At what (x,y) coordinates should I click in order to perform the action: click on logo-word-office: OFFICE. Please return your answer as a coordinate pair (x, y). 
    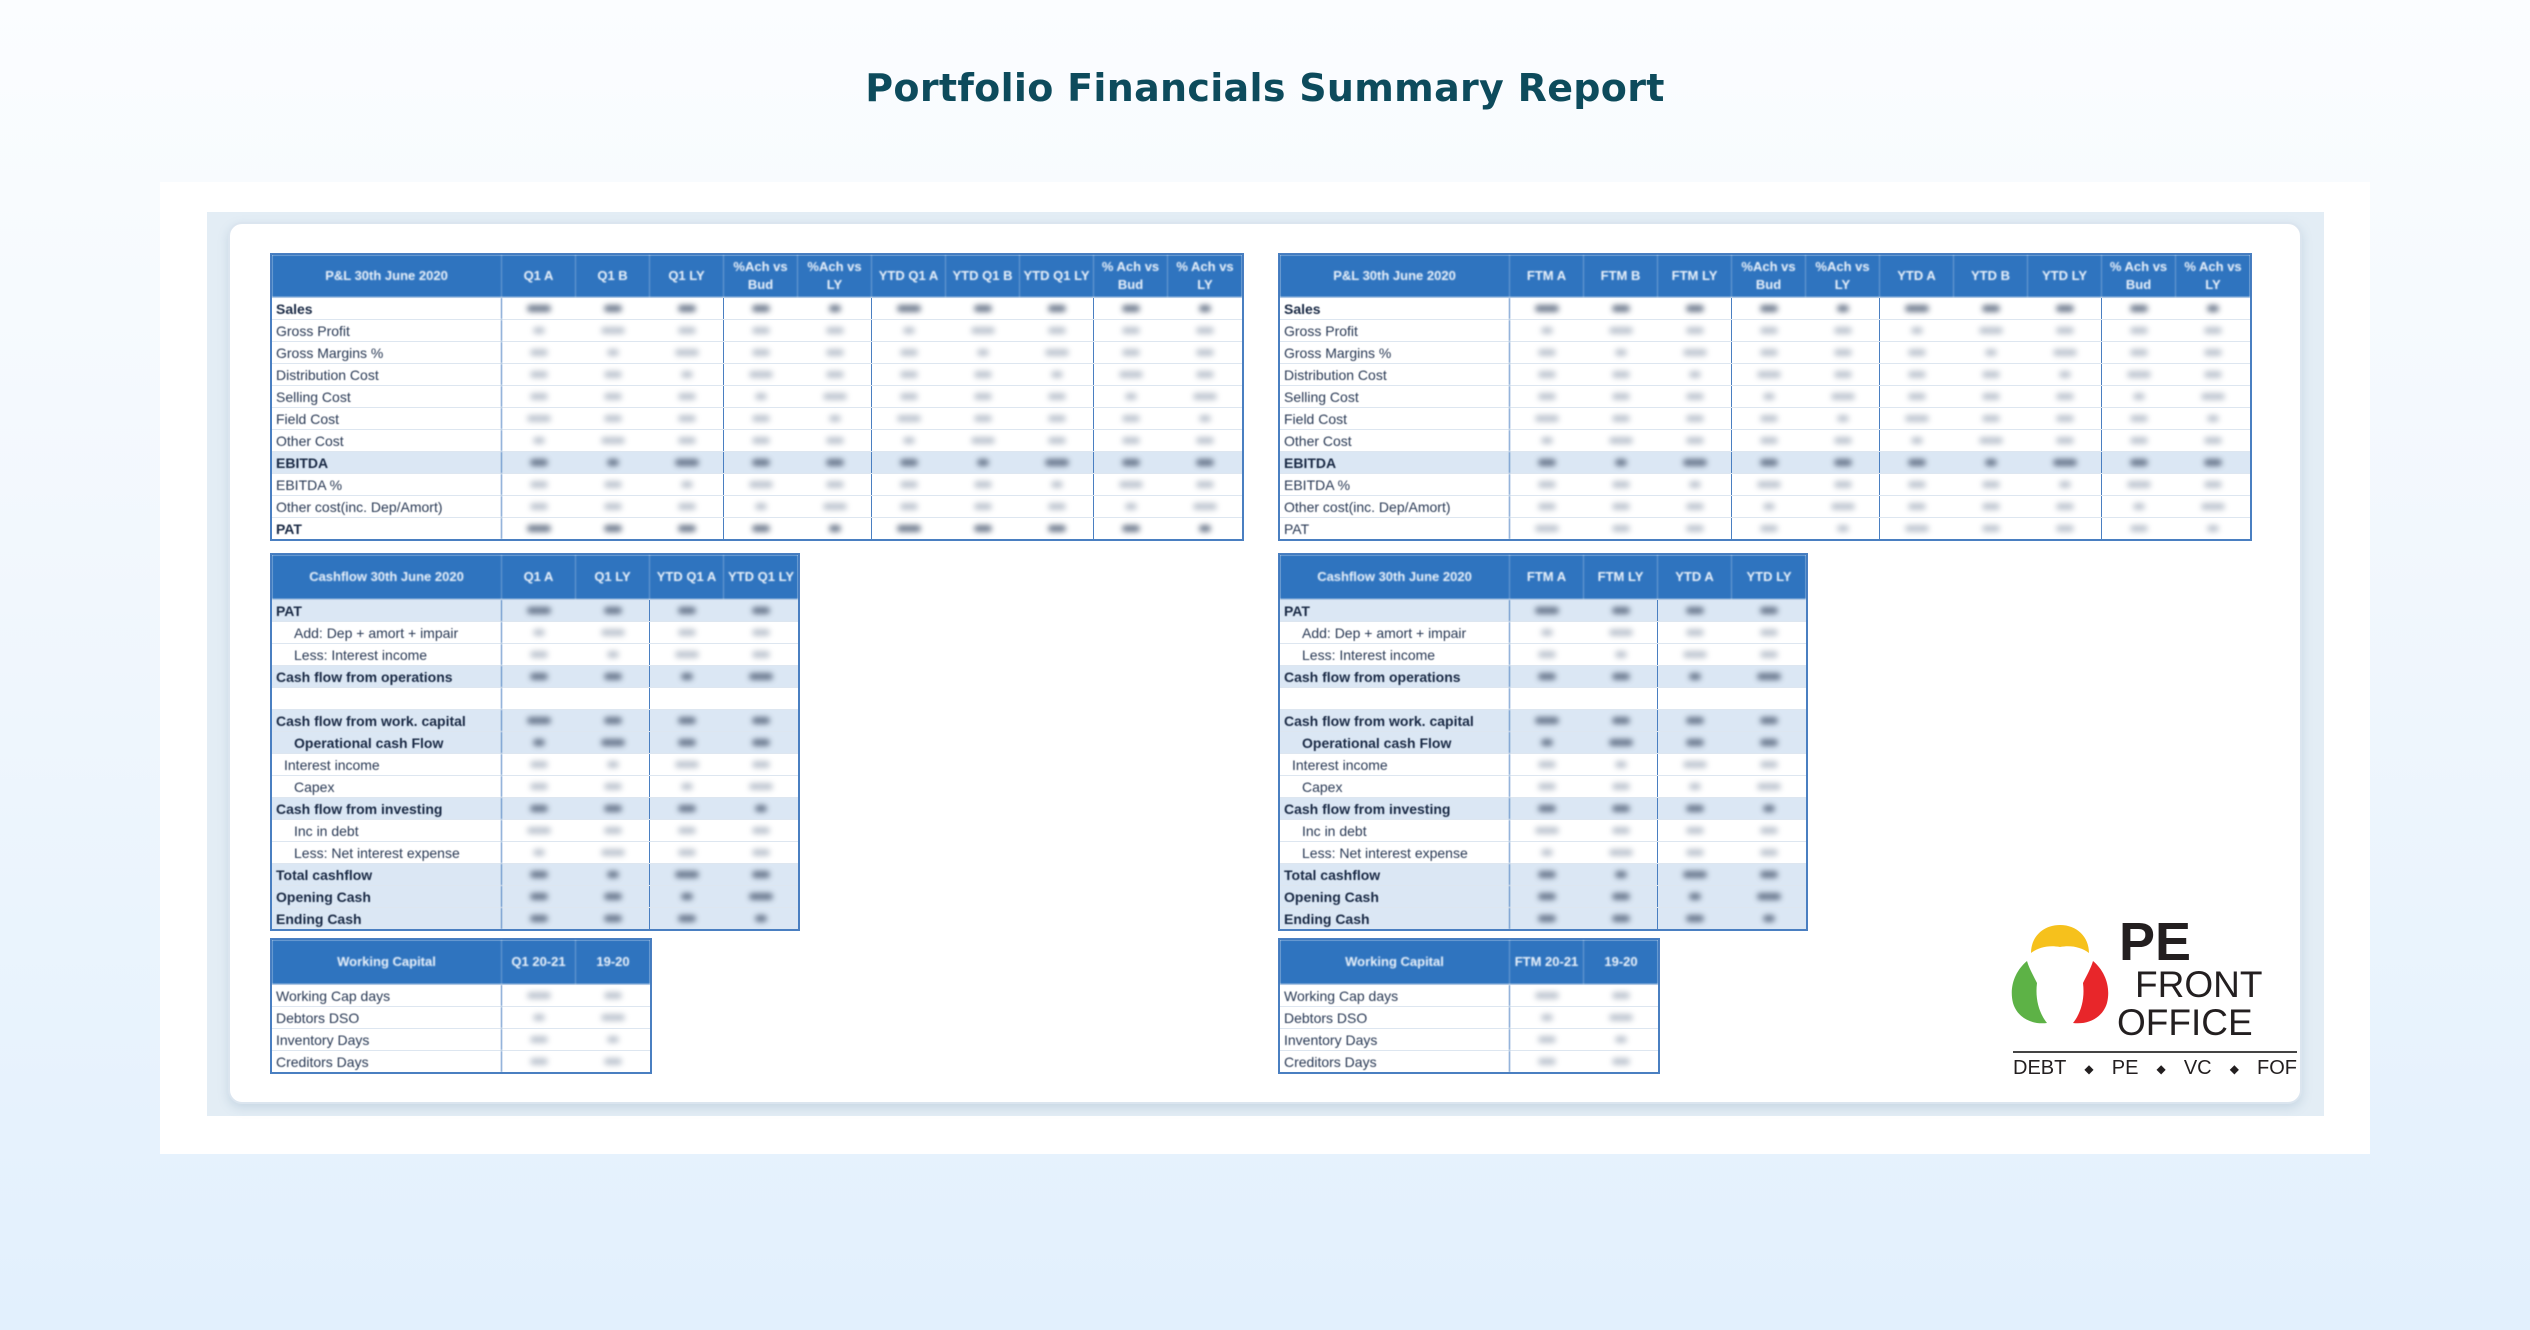
    Looking at the image, I should click on (2185, 1022).